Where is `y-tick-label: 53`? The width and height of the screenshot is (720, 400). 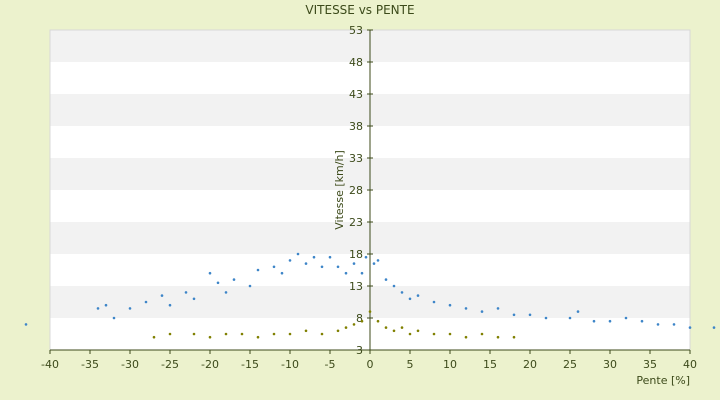
y-tick-label: 53 is located at coordinates (356, 30).